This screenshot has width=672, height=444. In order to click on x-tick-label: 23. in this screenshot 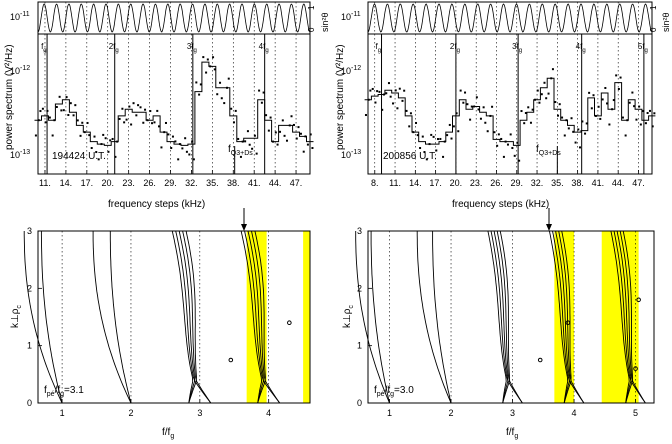, I will do `click(476, 183)`.